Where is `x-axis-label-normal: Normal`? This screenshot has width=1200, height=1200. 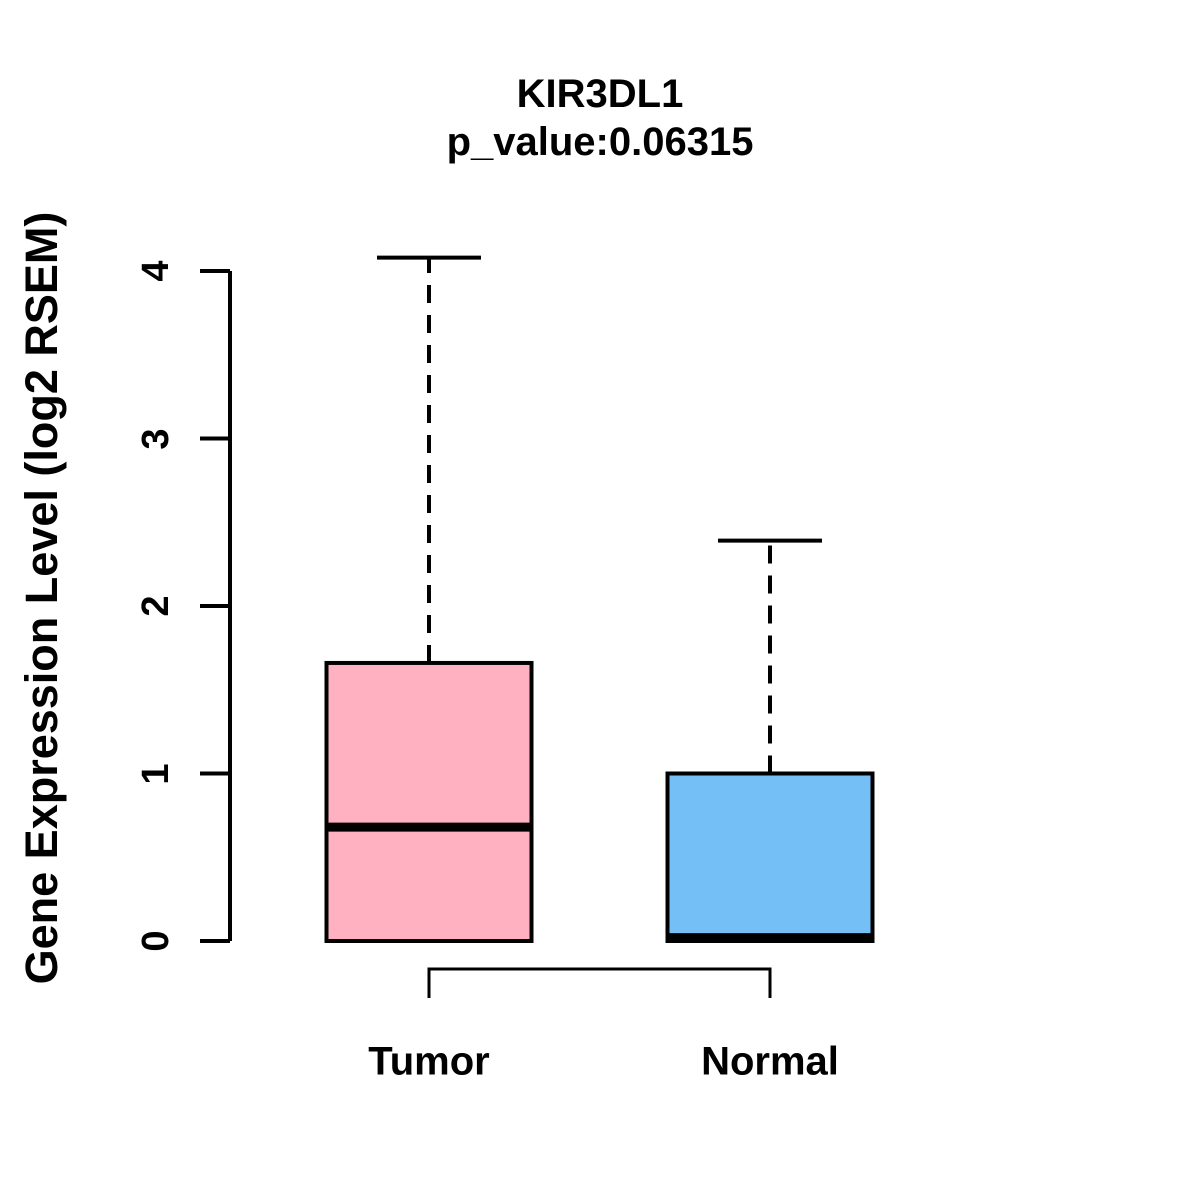
x-axis-label-normal: Normal is located at coordinates (770, 1061).